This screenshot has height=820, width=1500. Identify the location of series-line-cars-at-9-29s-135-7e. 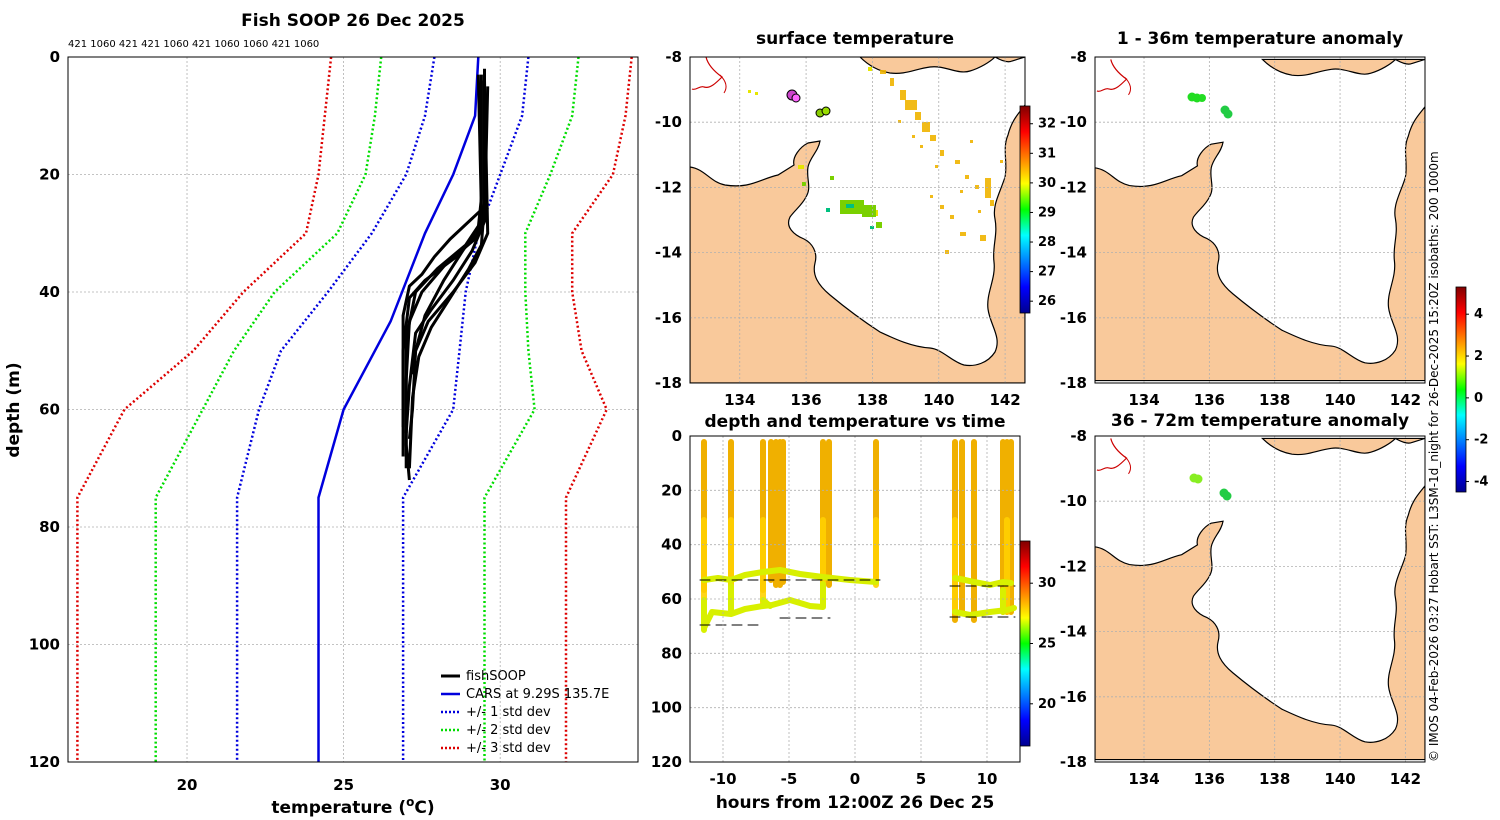
(398, 409).